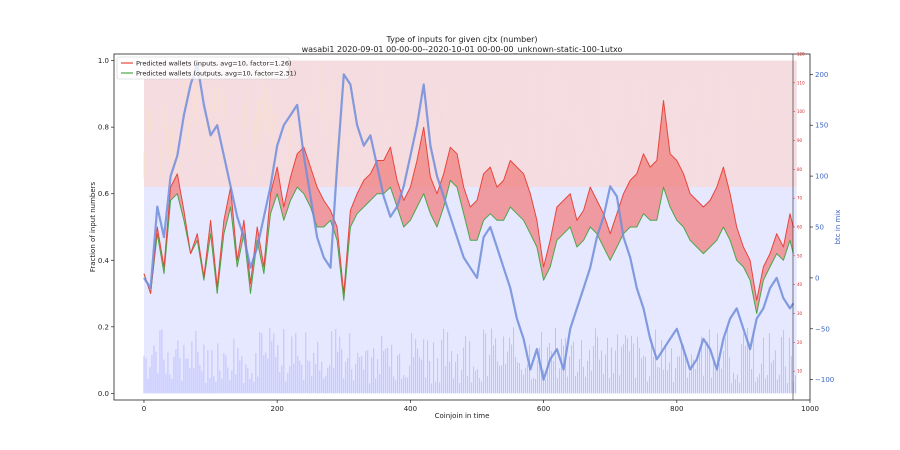 This screenshot has width=900, height=450. What do you see at coordinates (543, 409) in the screenshot?
I see `x-tick-label: 600` at bounding box center [543, 409].